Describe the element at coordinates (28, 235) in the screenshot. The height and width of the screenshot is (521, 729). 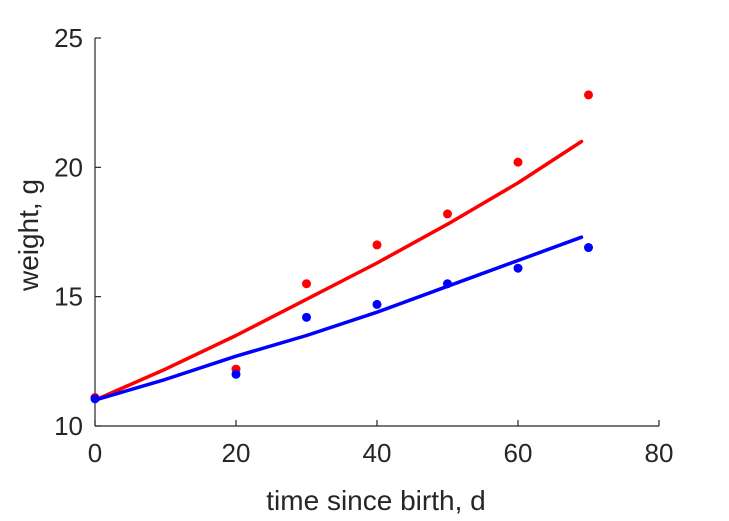
I see `y-axis-label: weight, g` at that location.